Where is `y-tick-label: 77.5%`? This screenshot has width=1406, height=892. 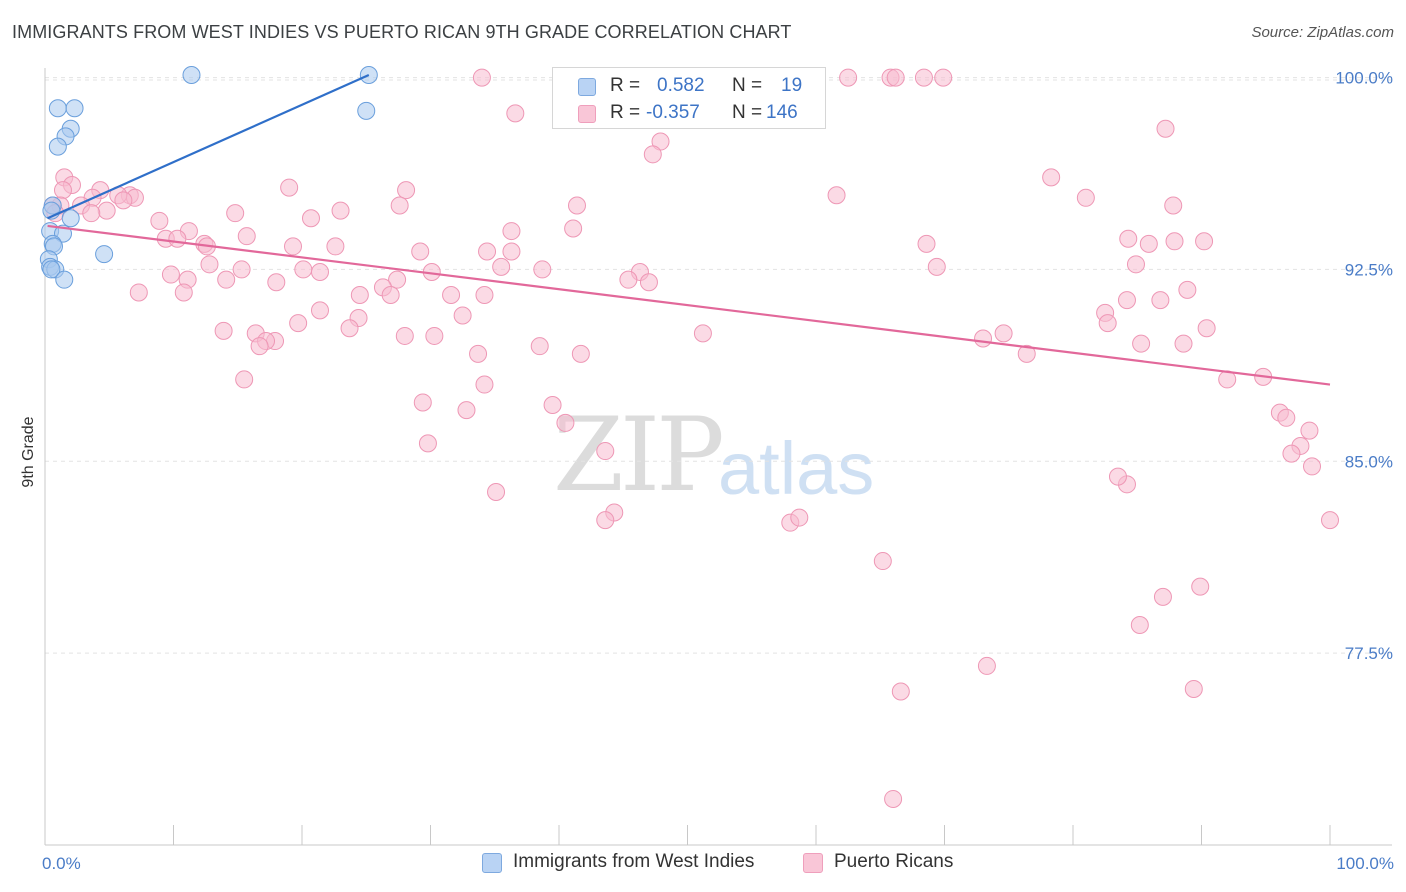 y-tick-label: 77.5% is located at coordinates (1369, 653).